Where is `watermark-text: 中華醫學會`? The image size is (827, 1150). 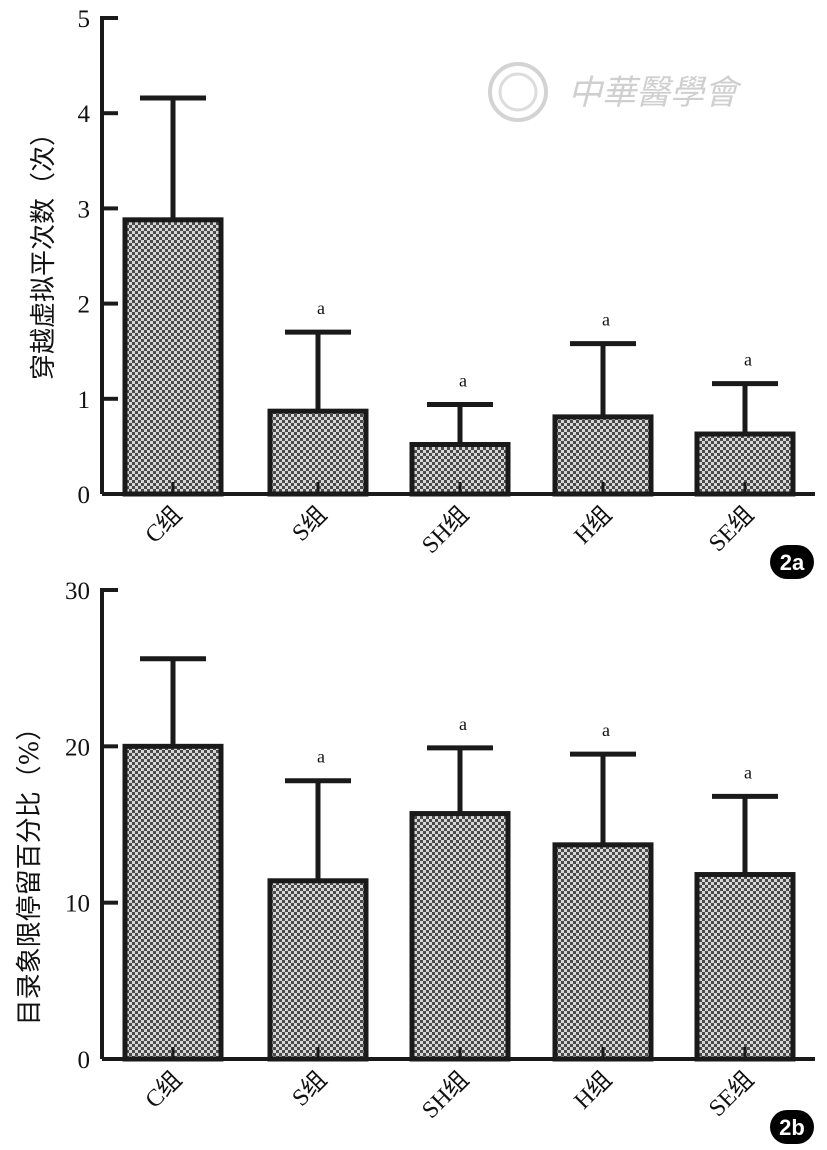
watermark-text: 中華醫學會 is located at coordinates (655, 93).